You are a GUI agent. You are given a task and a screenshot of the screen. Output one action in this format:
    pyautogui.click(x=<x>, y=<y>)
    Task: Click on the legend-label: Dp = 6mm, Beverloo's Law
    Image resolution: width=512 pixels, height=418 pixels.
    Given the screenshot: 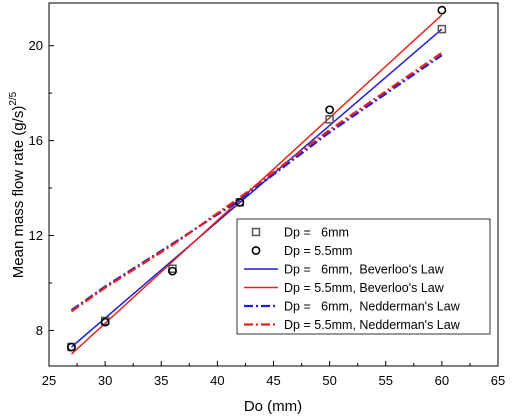 What is the action you would take?
    pyautogui.click(x=364, y=270)
    